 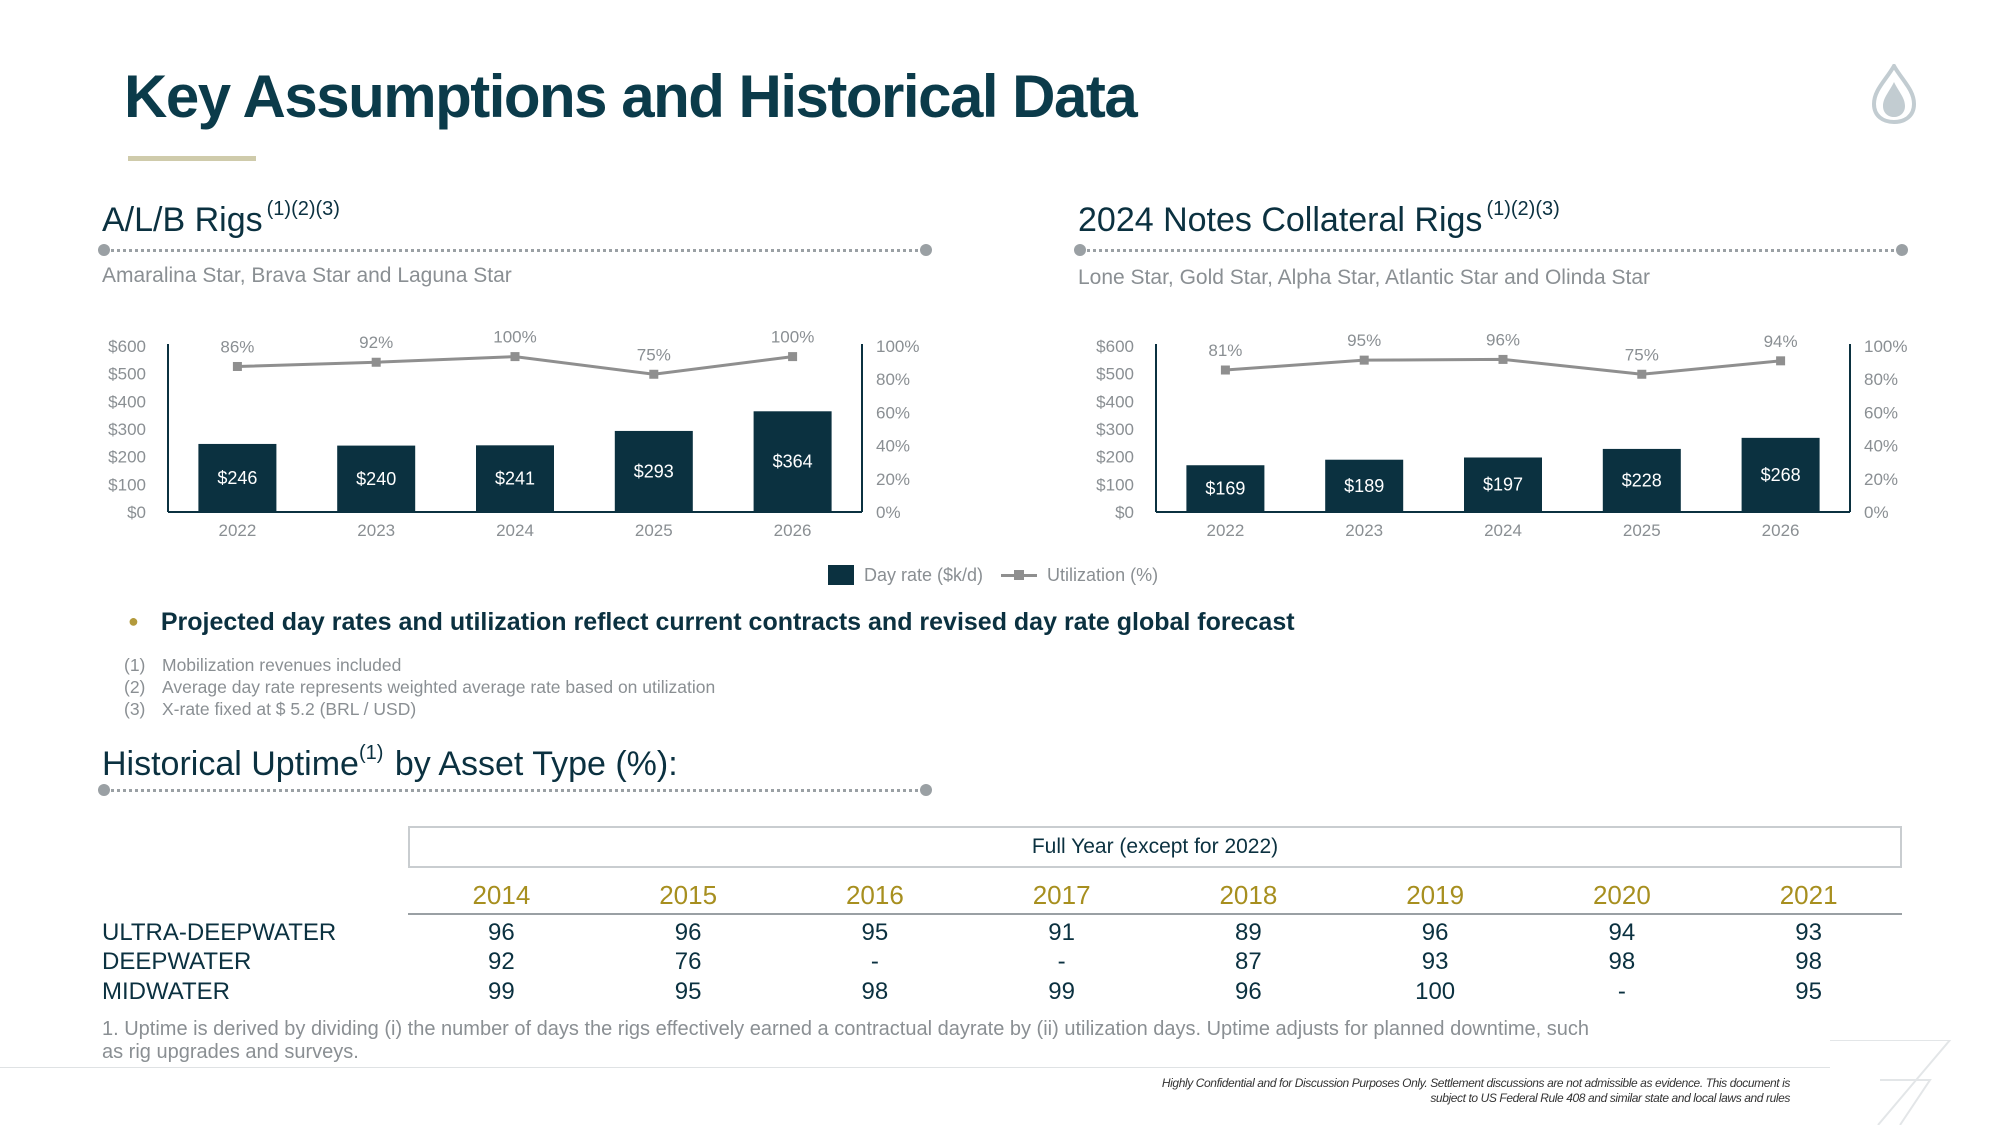 What do you see at coordinates (1491, 250) in the screenshot?
I see `right-section-rule` at bounding box center [1491, 250].